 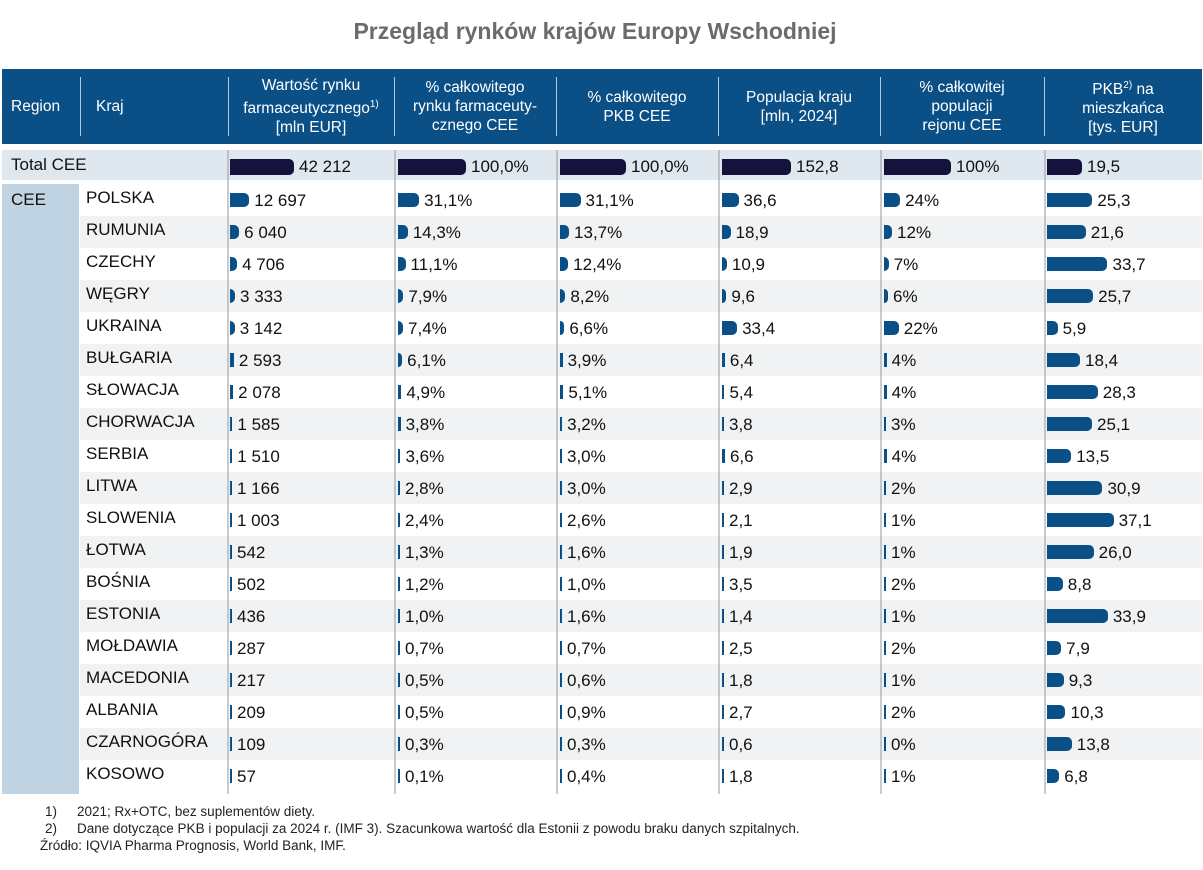 I want to click on value-pop_share: 22%, so click(x=920, y=328).